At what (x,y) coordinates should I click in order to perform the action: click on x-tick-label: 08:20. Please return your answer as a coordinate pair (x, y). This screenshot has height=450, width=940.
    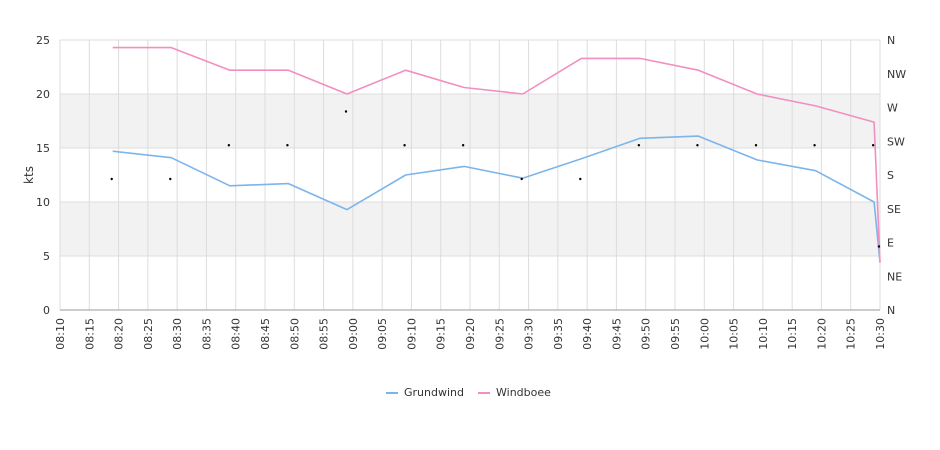
    Looking at the image, I should click on (119, 334).